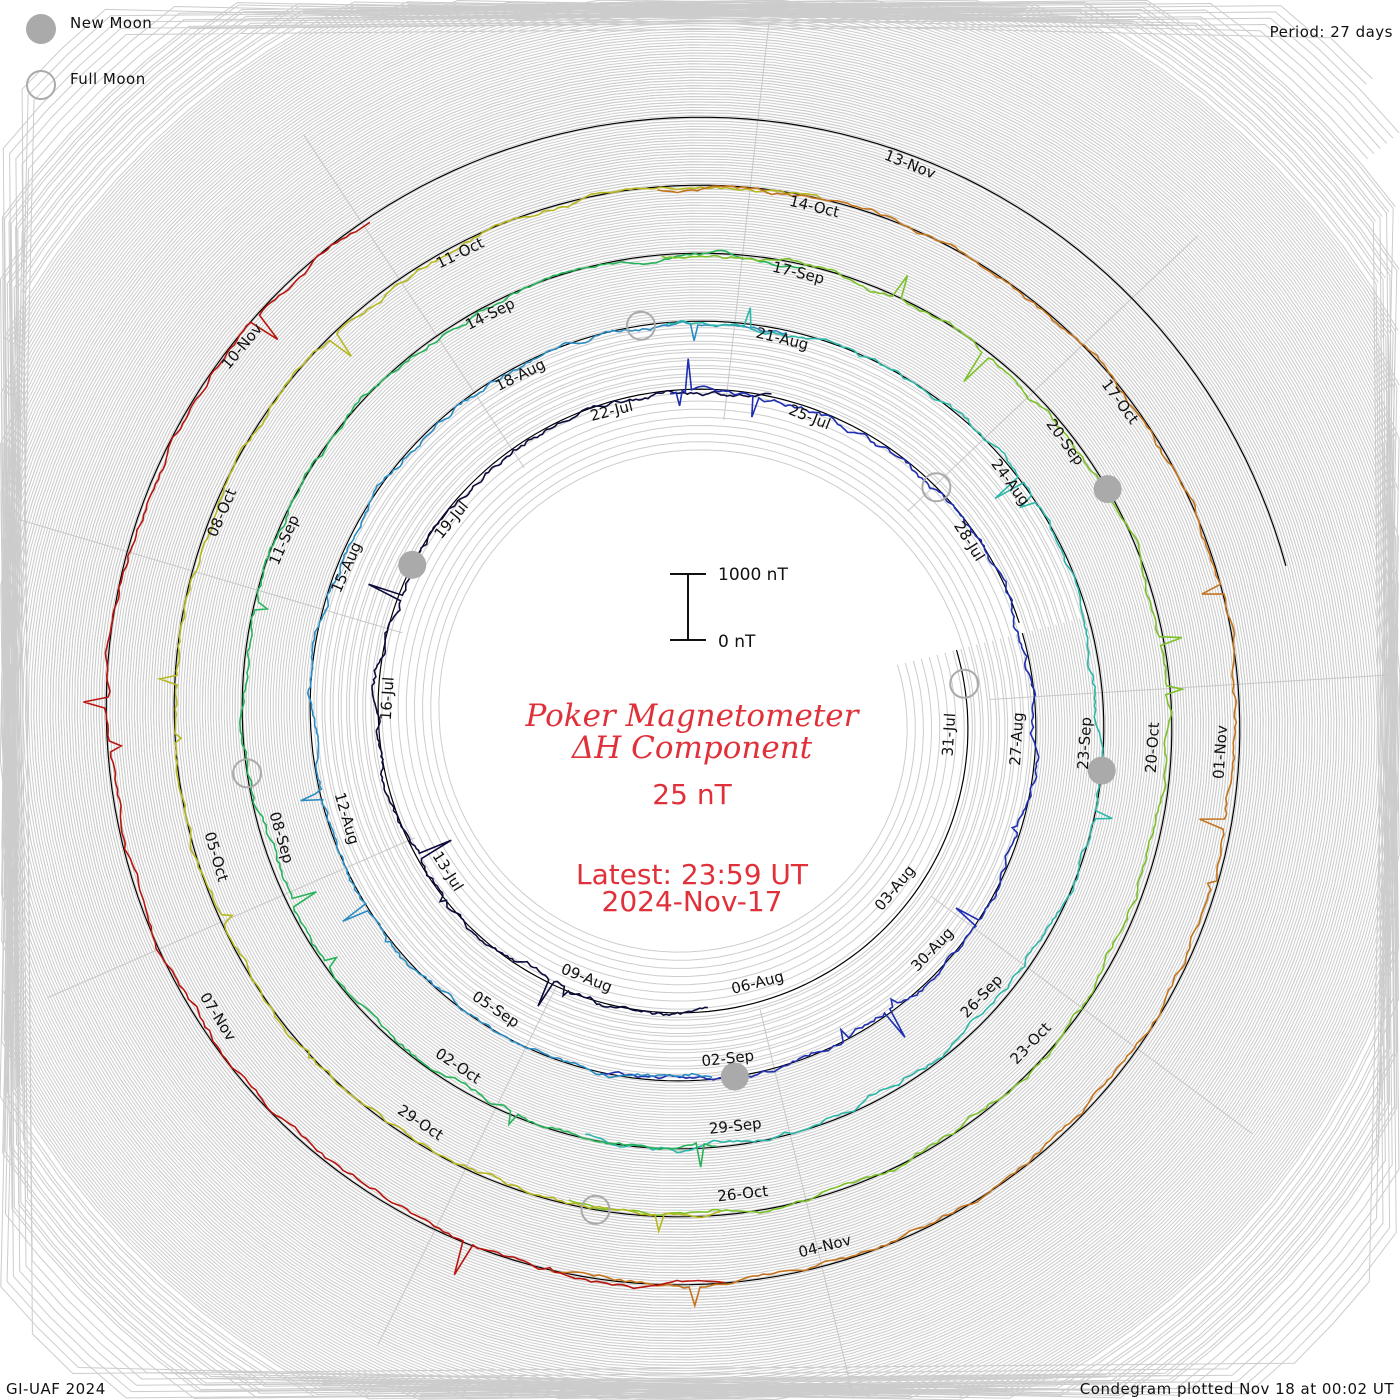  What do you see at coordinates (728, 1059) in the screenshot?
I see `date-label: 02-Sep` at bounding box center [728, 1059].